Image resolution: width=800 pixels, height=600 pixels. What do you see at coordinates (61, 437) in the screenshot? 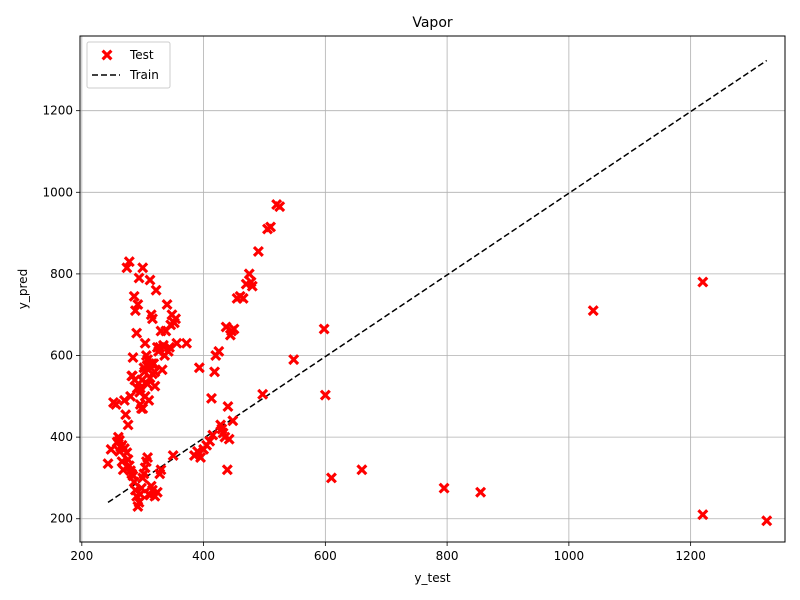
I see `y-tick-label: 400` at bounding box center [61, 437].